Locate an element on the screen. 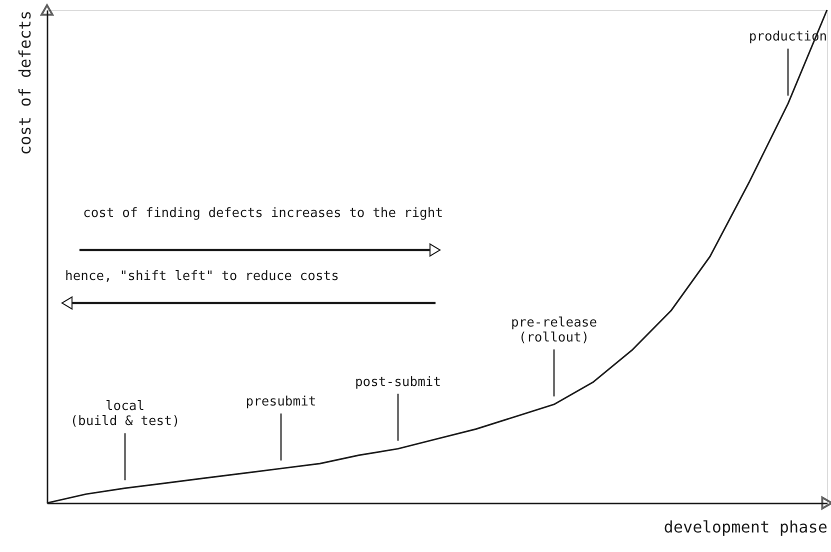  annotation: pre-release (rollout) is located at coordinates (554, 330).